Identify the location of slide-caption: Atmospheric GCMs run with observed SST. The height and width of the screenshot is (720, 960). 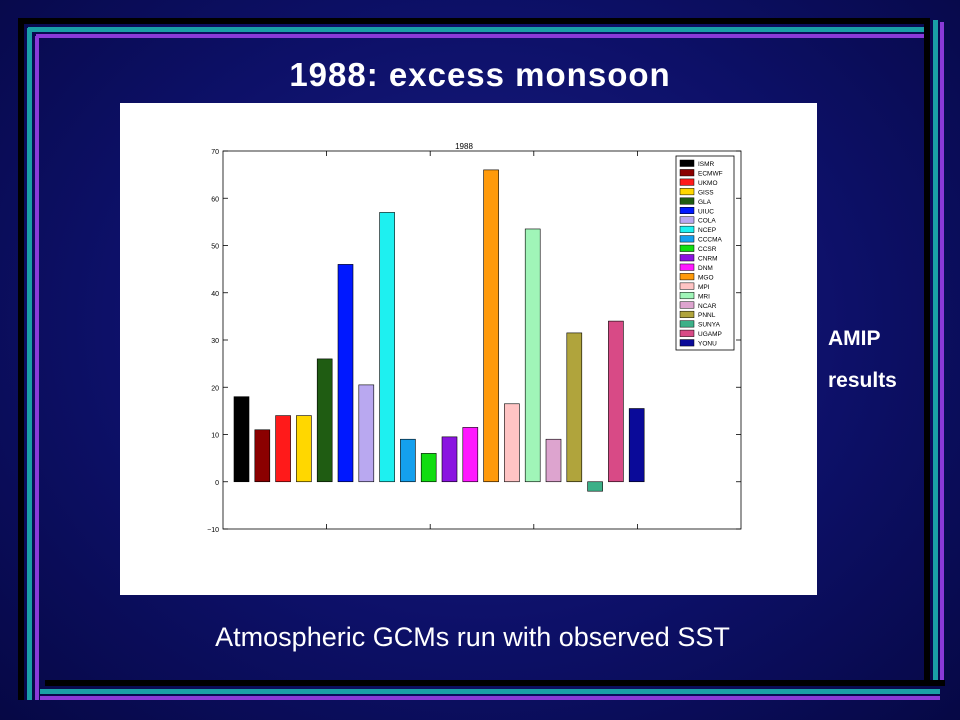
(472, 637).